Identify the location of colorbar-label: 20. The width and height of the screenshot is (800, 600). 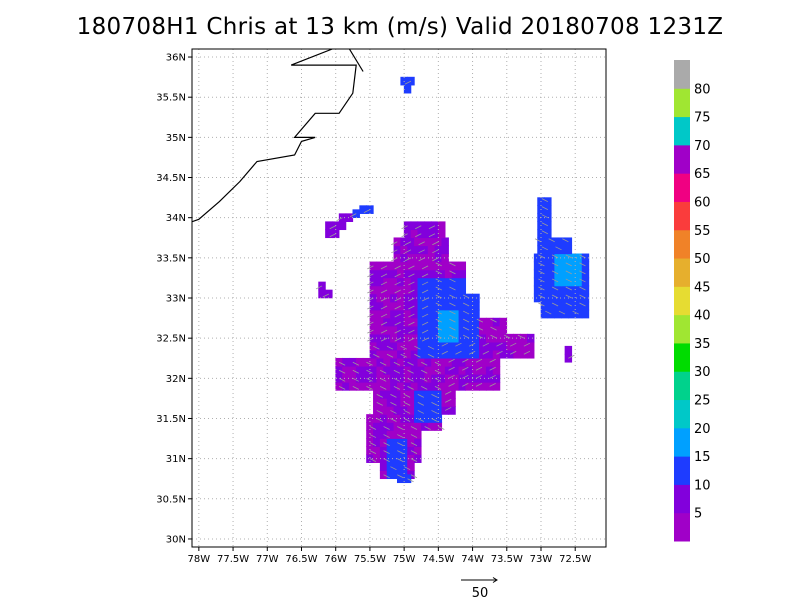
(702, 429).